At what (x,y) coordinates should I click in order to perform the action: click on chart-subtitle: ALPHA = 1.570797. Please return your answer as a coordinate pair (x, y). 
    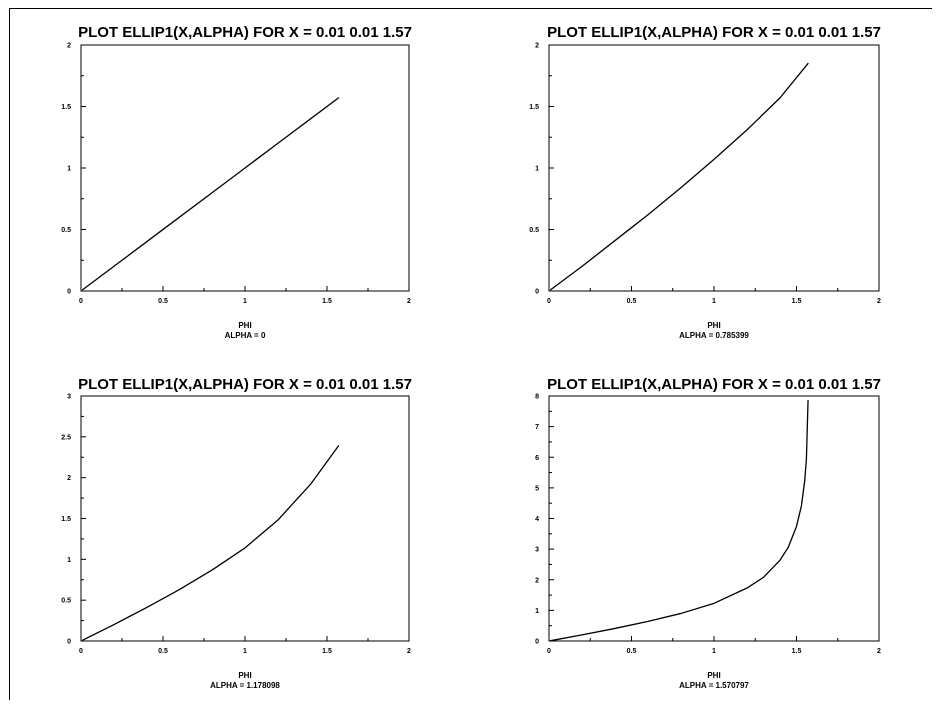
    Looking at the image, I should click on (714, 685).